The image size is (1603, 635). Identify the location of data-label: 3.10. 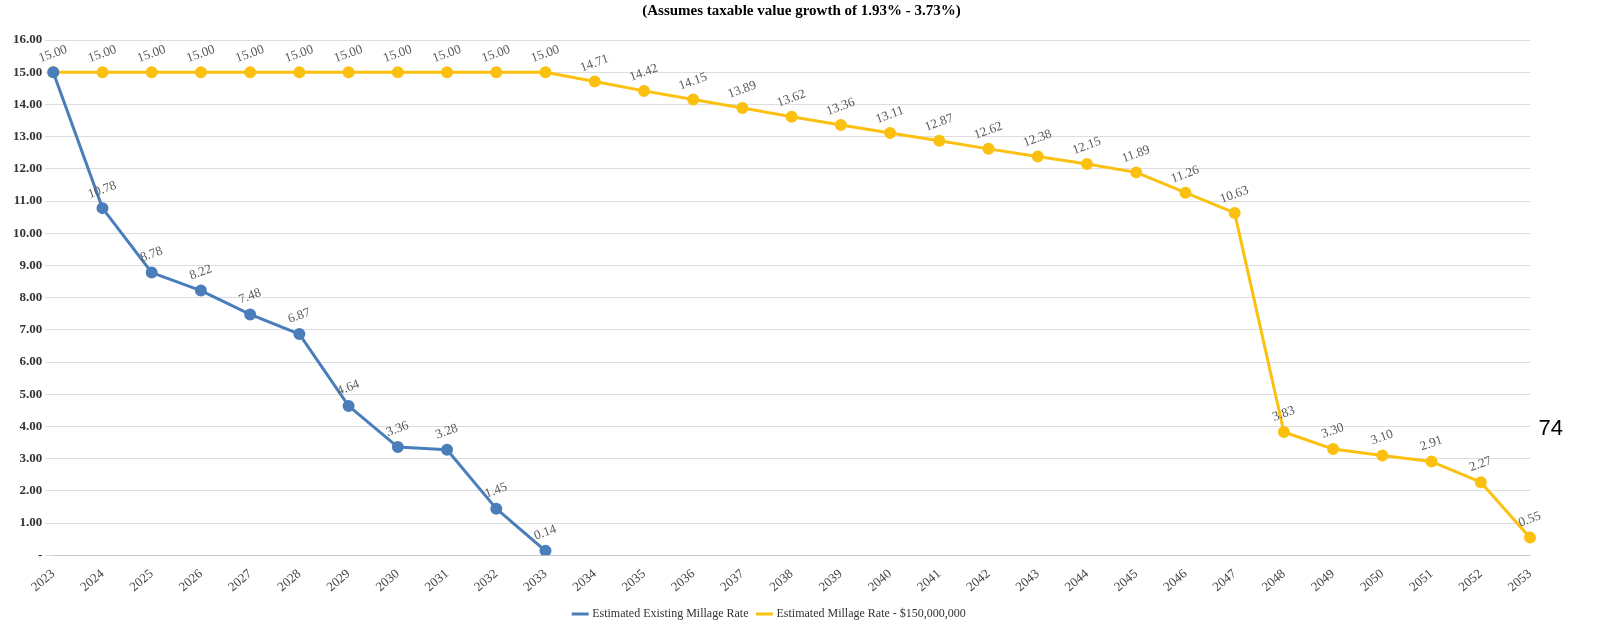
(1381, 436).